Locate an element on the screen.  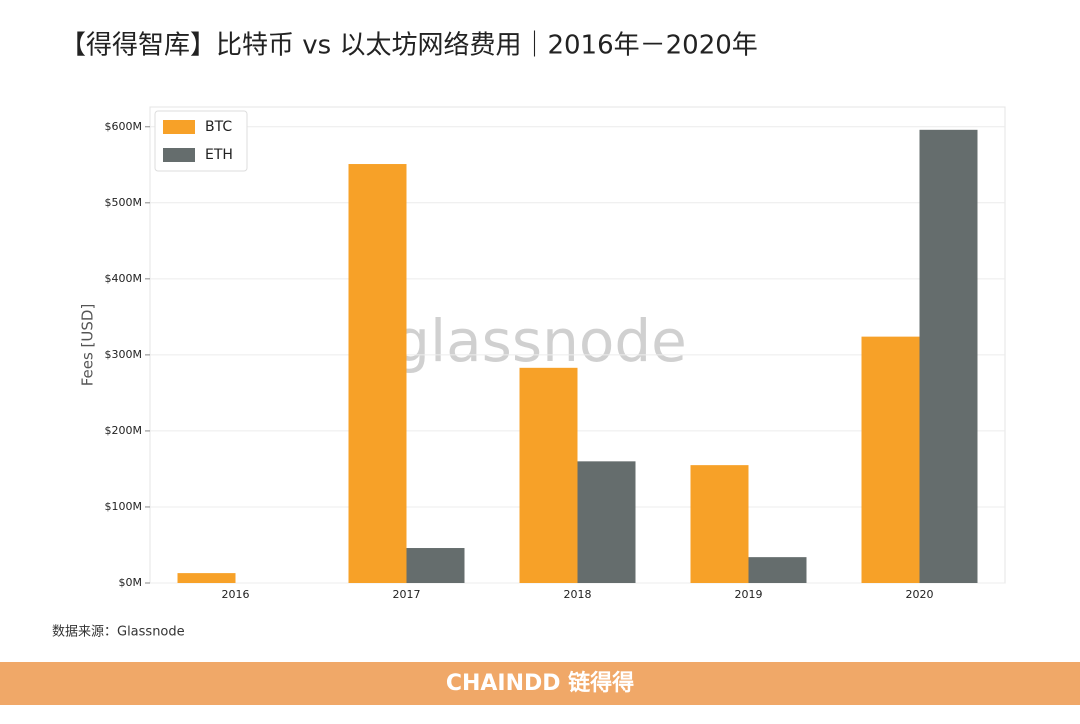
x-tick-label: 2019 is located at coordinates (749, 594).